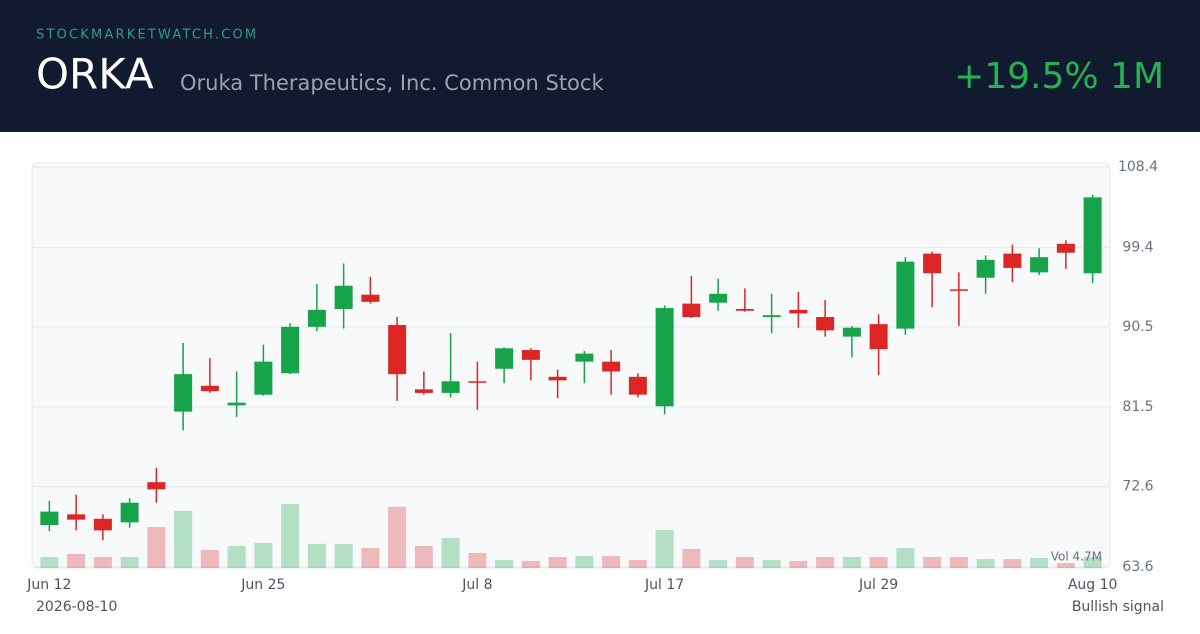 Image resolution: width=1200 pixels, height=634 pixels. Describe the element at coordinates (95, 74) in the screenshot. I see `ticker: ORKA` at that location.